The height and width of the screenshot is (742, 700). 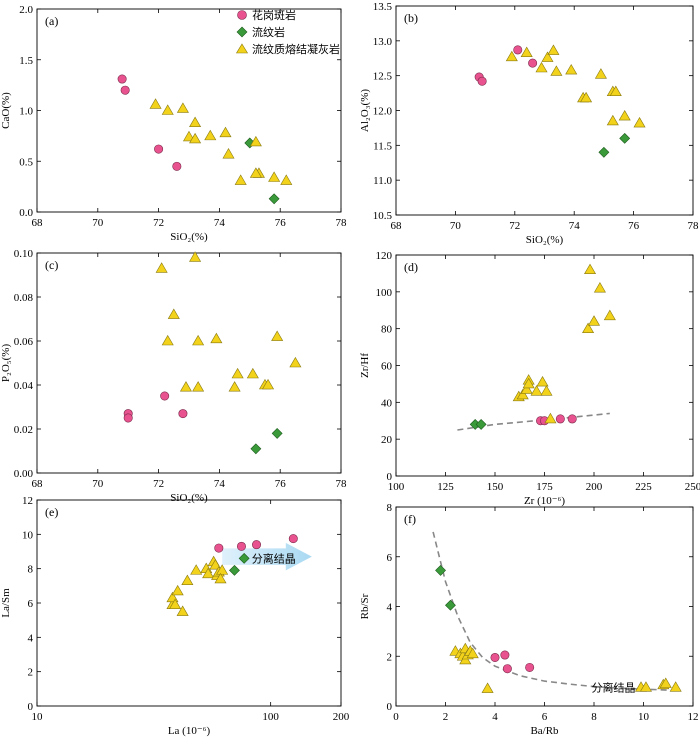 What do you see at coordinates (544, 487) in the screenshot?
I see `x-tick-label: 175` at bounding box center [544, 487].